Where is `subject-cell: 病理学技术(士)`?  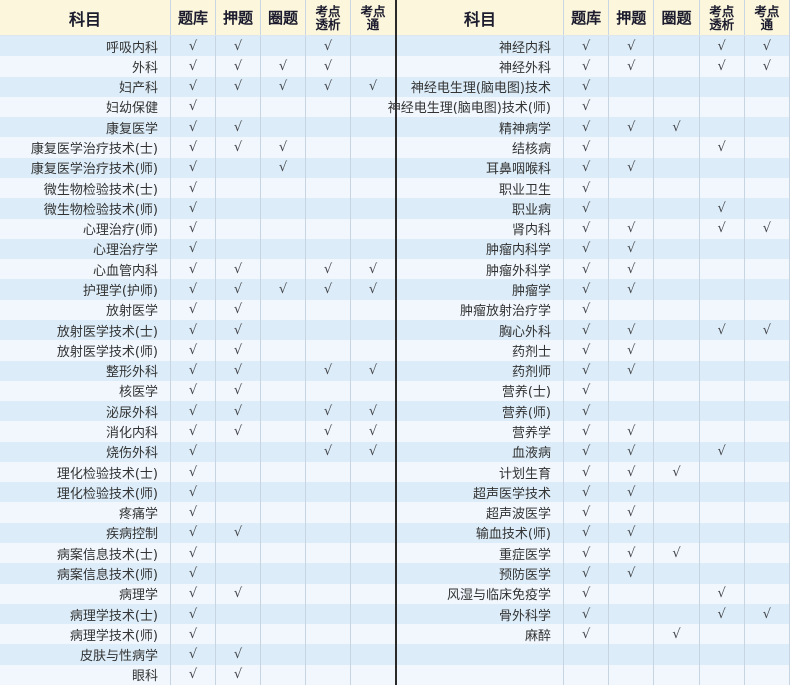
subject-cell: 病理学技术(士) is located at coordinates (113, 616).